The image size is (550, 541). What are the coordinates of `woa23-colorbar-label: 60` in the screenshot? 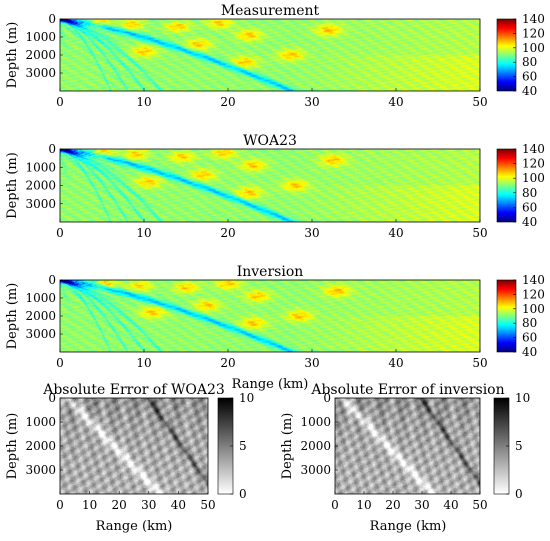 It's located at (529, 207).